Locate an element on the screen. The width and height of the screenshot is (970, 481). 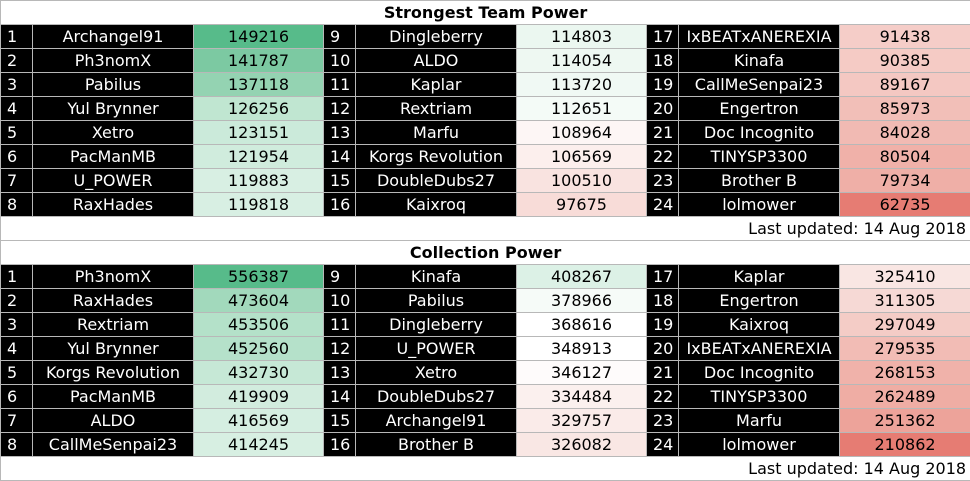
power-value-cell: 297049 is located at coordinates (905, 325).